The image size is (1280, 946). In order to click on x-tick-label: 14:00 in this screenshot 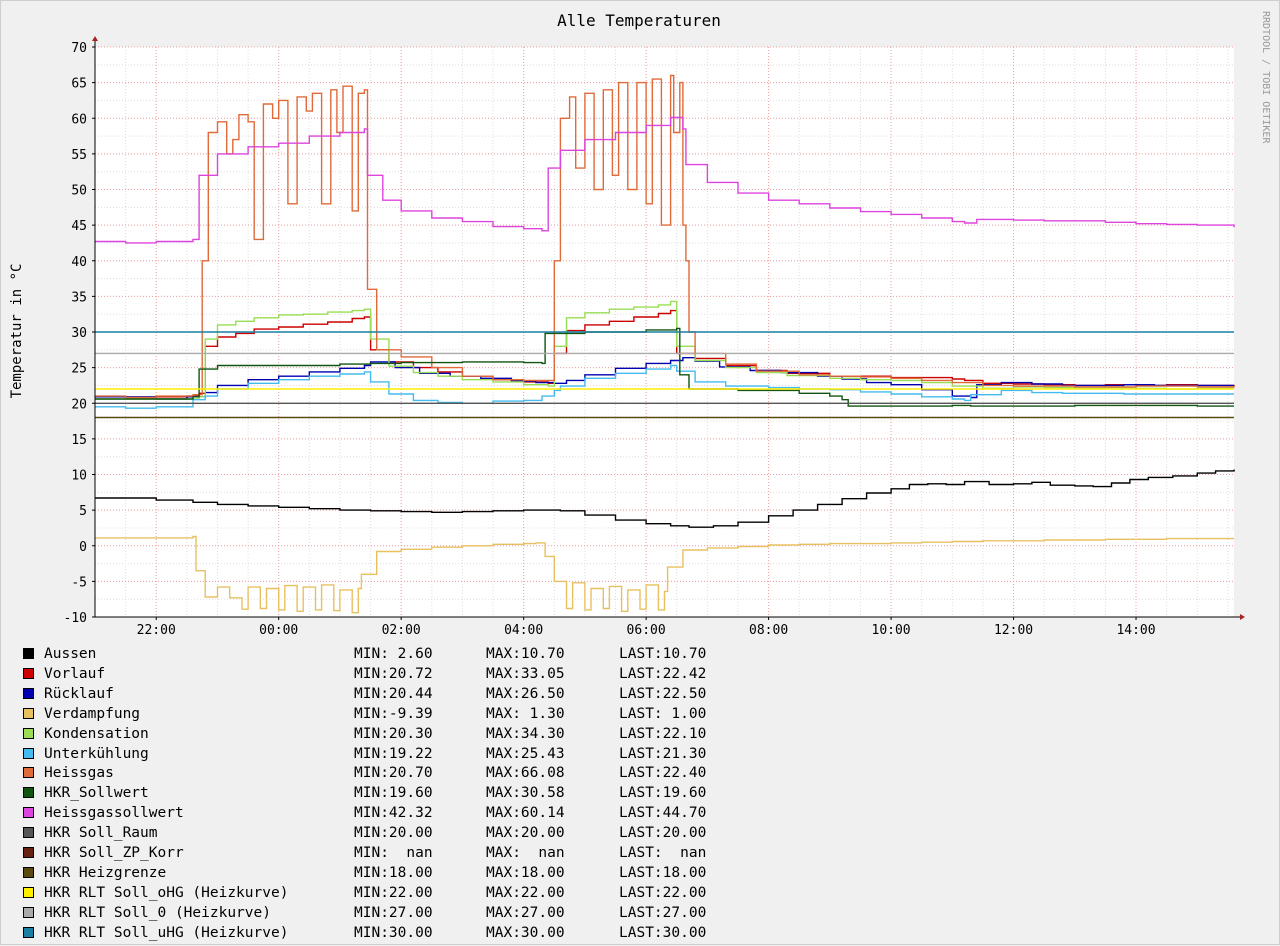, I will do `click(1135, 630)`.